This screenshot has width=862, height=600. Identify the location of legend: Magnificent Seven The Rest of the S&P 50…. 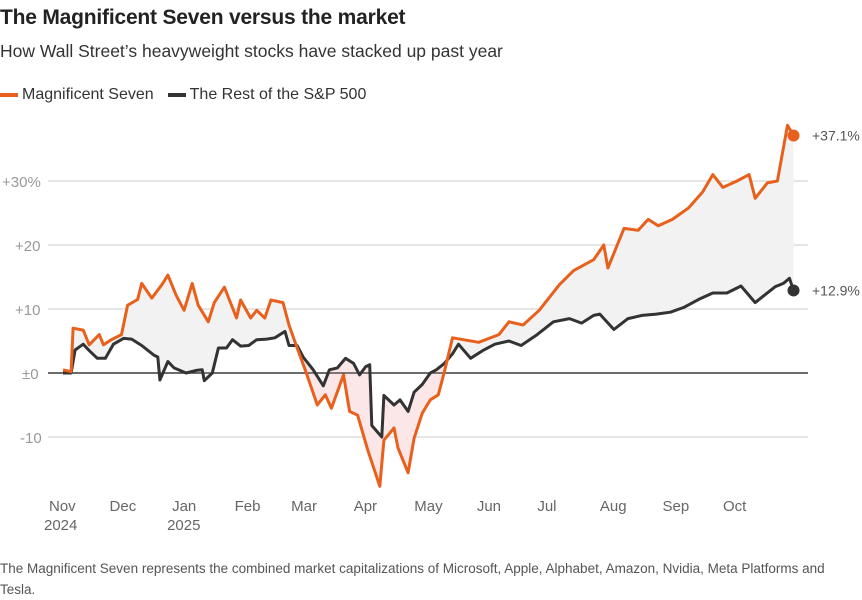
(190, 95).